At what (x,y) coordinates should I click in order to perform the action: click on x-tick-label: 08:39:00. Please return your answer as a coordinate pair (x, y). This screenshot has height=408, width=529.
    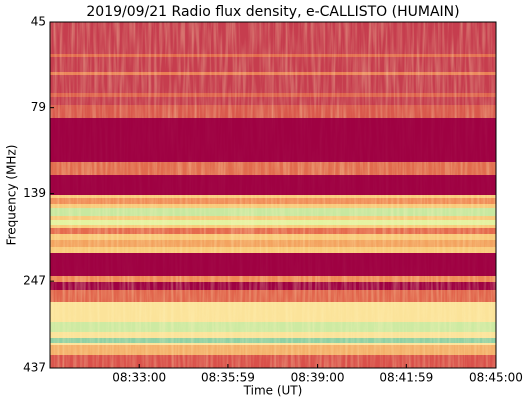
    Looking at the image, I should click on (318, 378).